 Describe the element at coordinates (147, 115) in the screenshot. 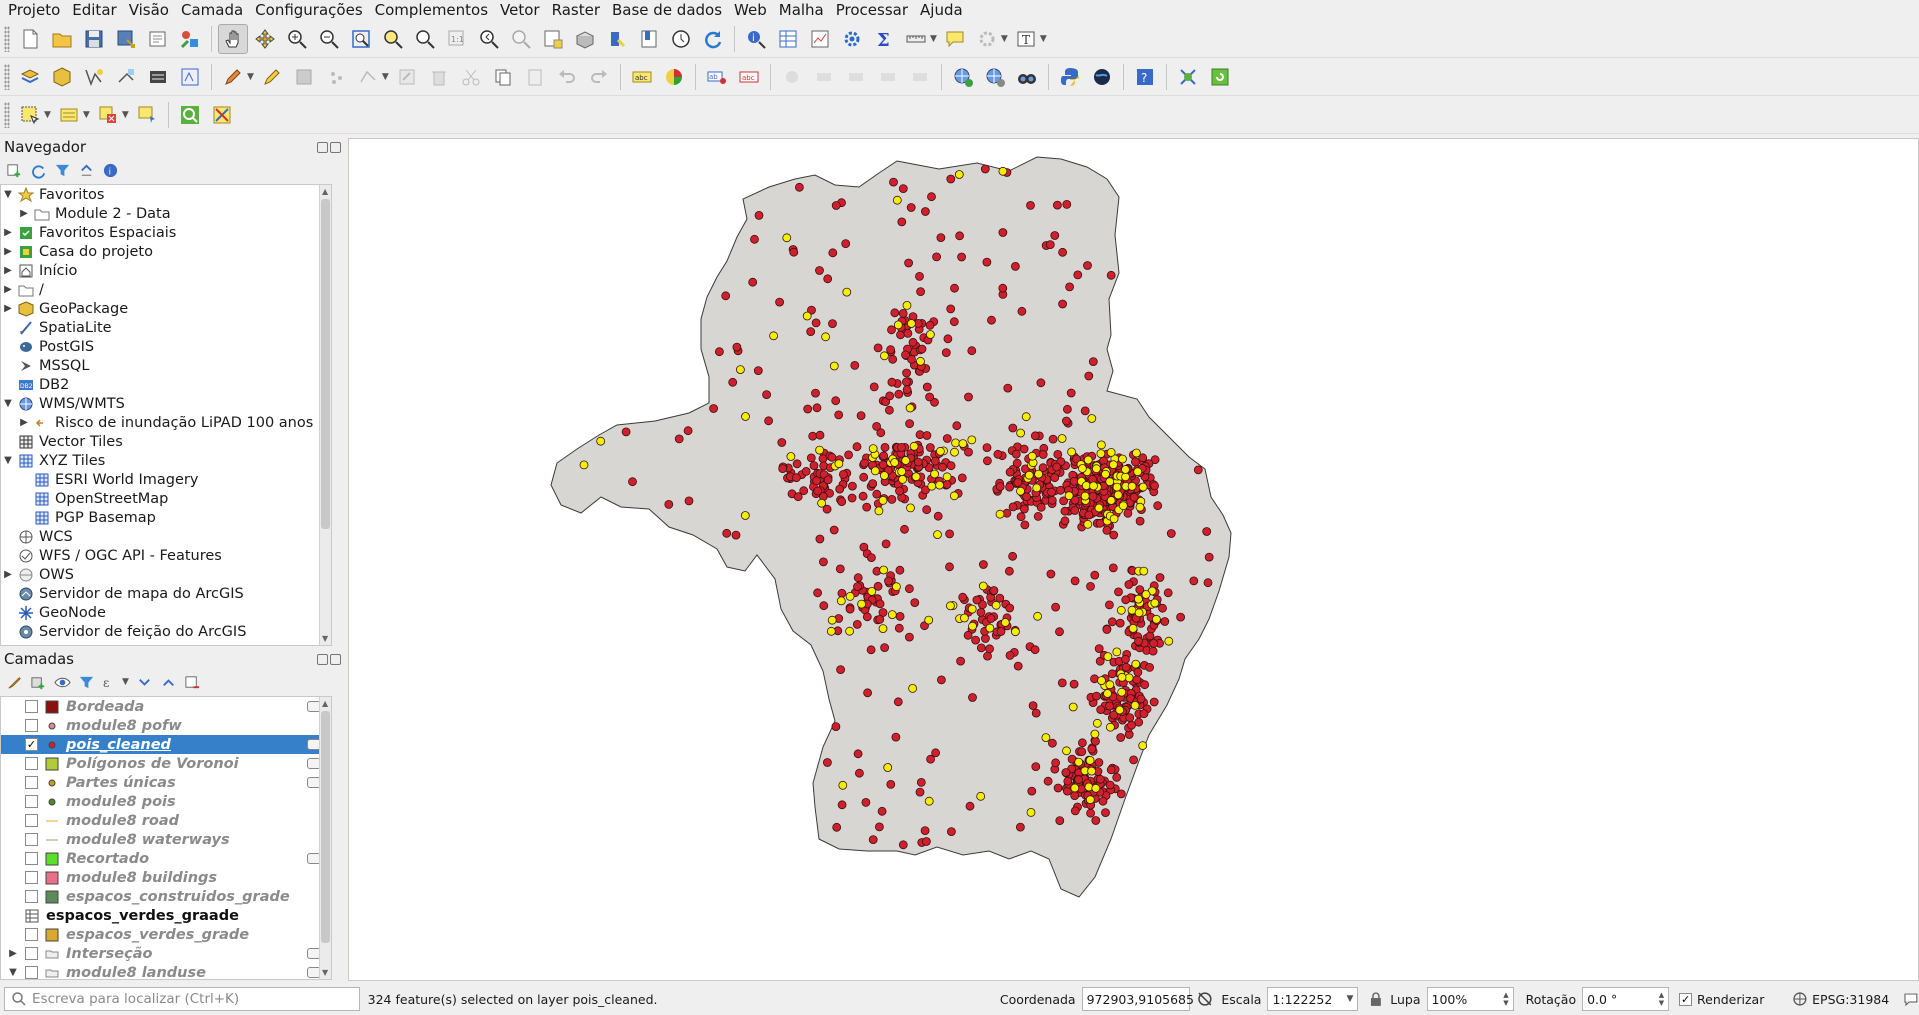

I see `select-location-button` at that location.